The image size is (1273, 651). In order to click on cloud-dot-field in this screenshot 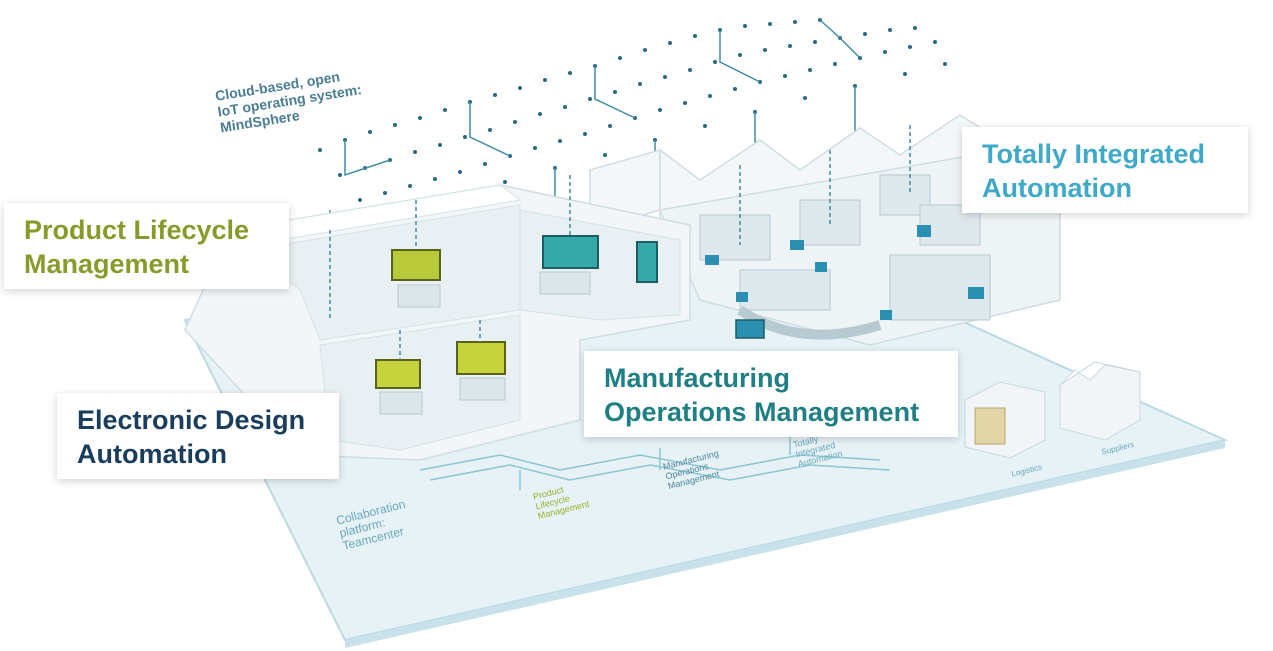, I will do `click(632, 110)`.